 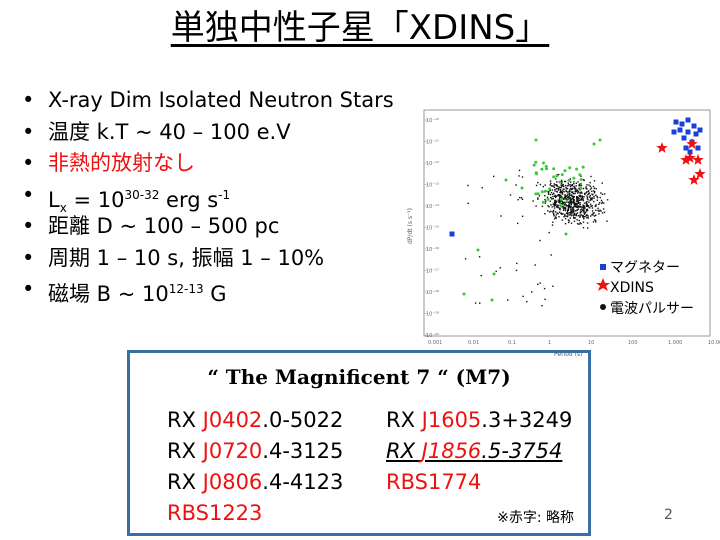 I want to click on m7-source-highlighted: RX J1856.5-3754, so click(x=474, y=451).